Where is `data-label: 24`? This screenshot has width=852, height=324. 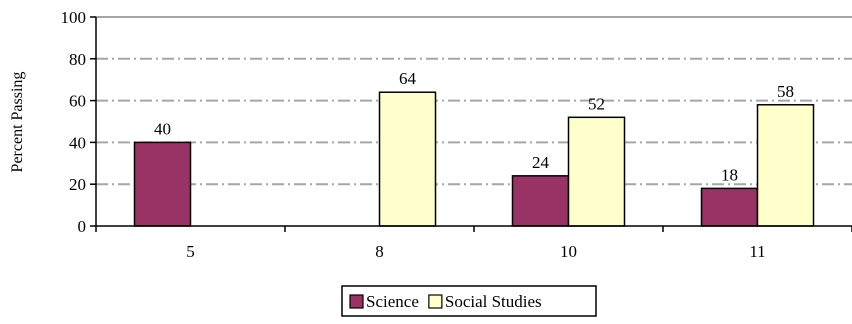
data-label: 24 is located at coordinates (541, 162).